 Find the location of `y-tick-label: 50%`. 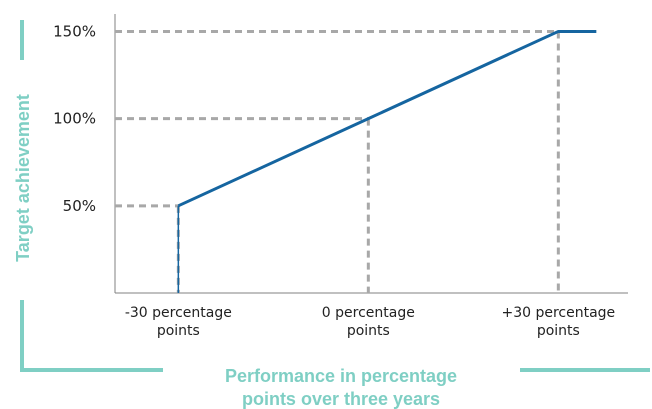

y-tick-label: 50% is located at coordinates (79, 206).